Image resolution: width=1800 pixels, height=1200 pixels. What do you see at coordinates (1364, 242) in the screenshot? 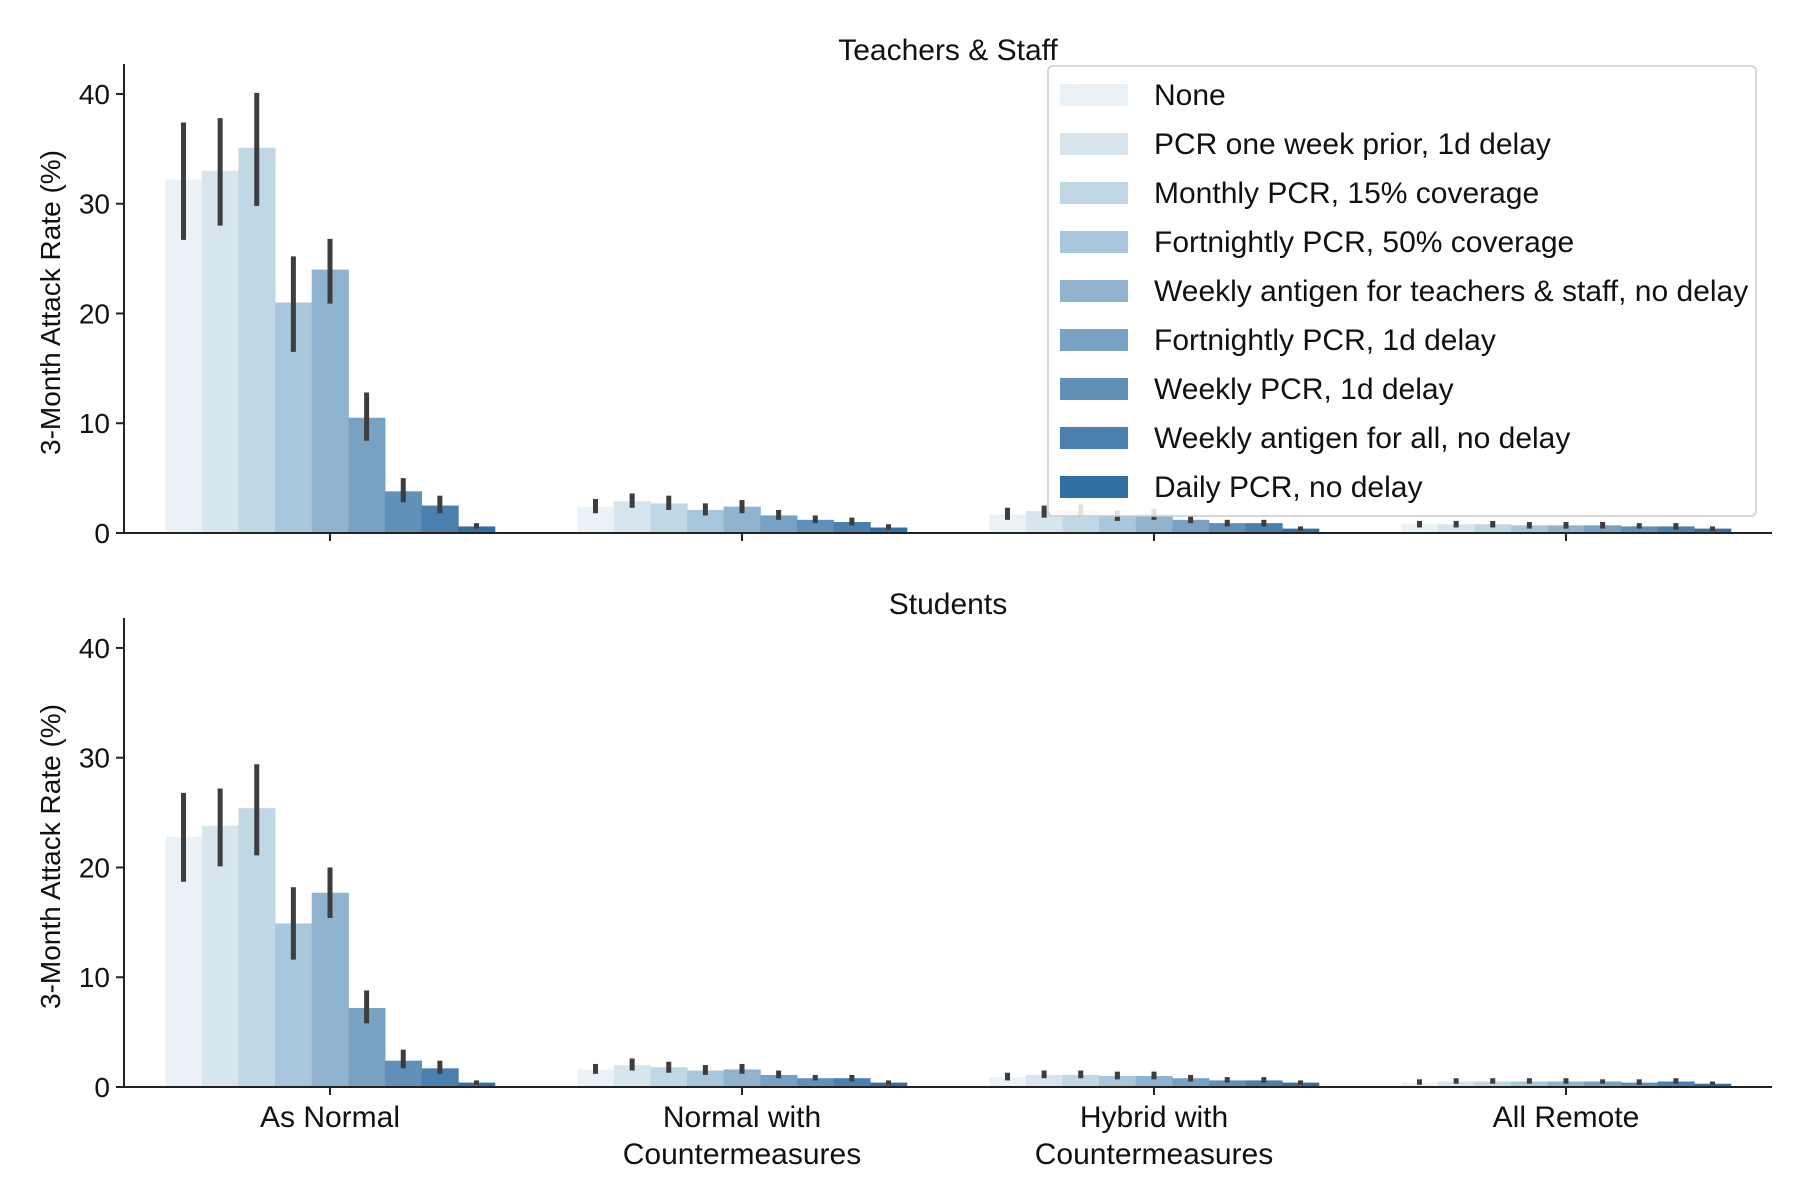
I see `legend-entry: Fortnightly PCR, 50% coverage` at bounding box center [1364, 242].